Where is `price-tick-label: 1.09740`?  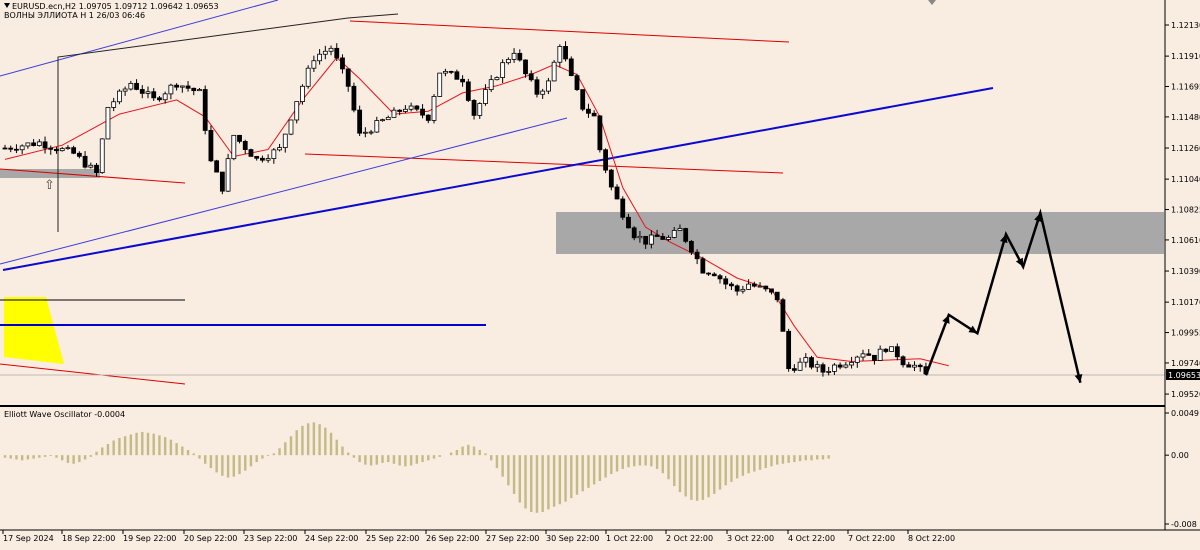
price-tick-label: 1.09740 is located at coordinates (1185, 363).